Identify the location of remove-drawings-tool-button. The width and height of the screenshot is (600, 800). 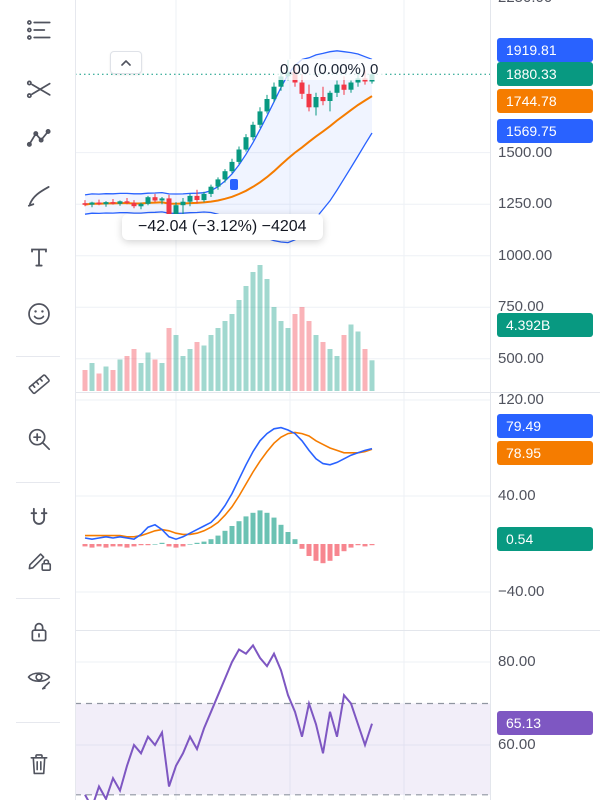
(39, 764).